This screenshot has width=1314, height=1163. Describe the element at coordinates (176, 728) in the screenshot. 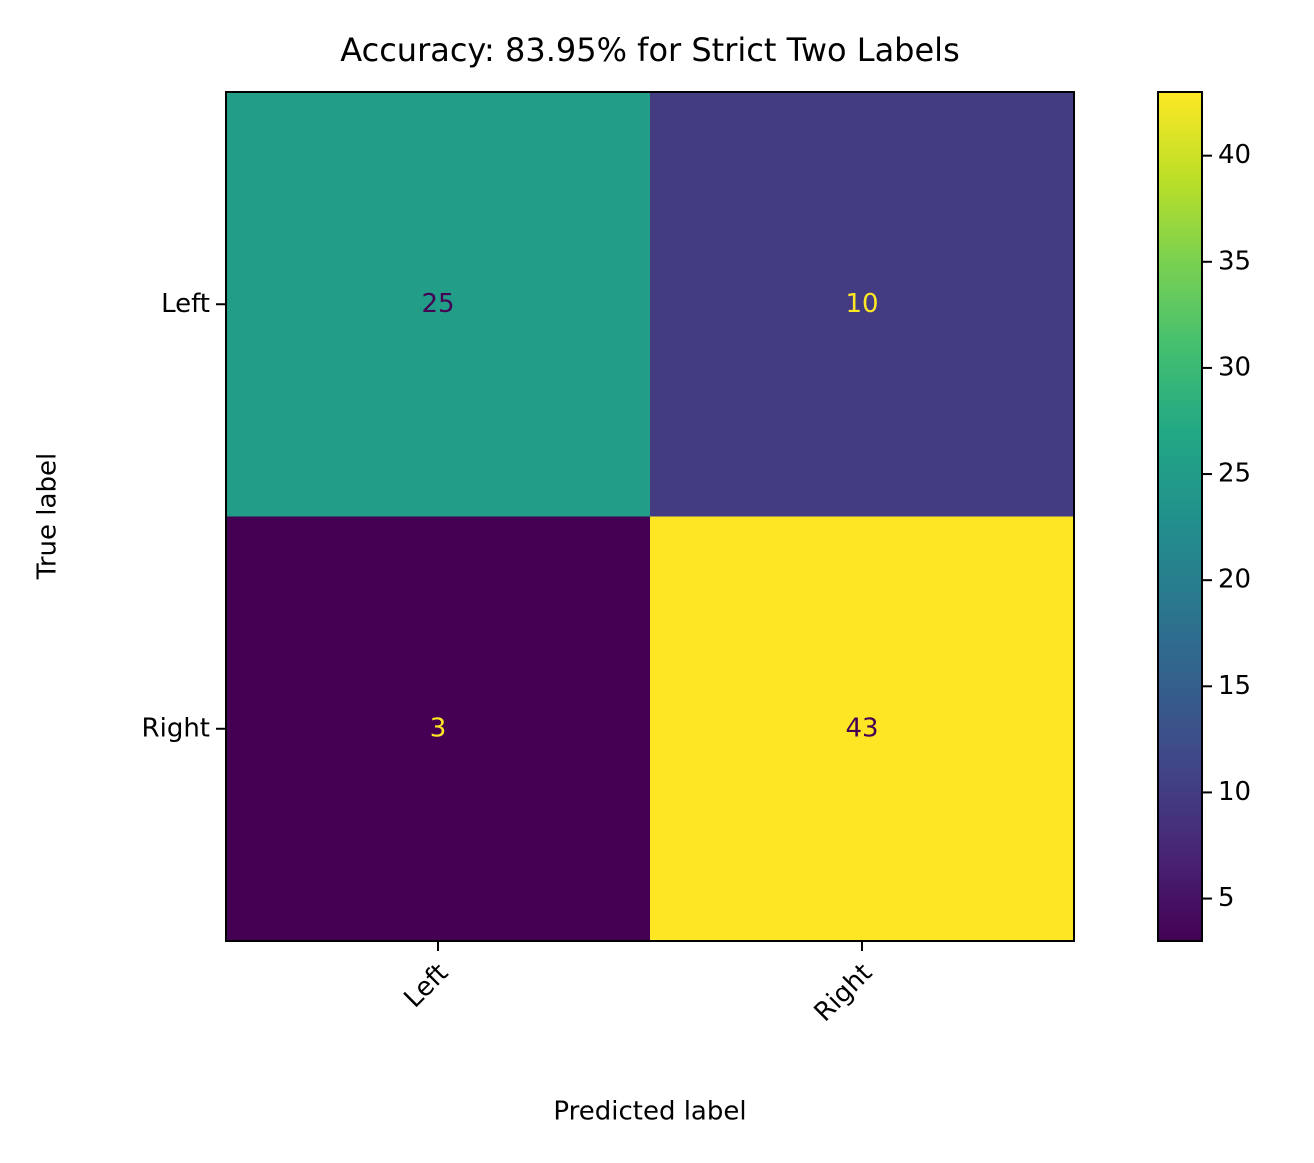

I see `y-tick-label: Right` at that location.